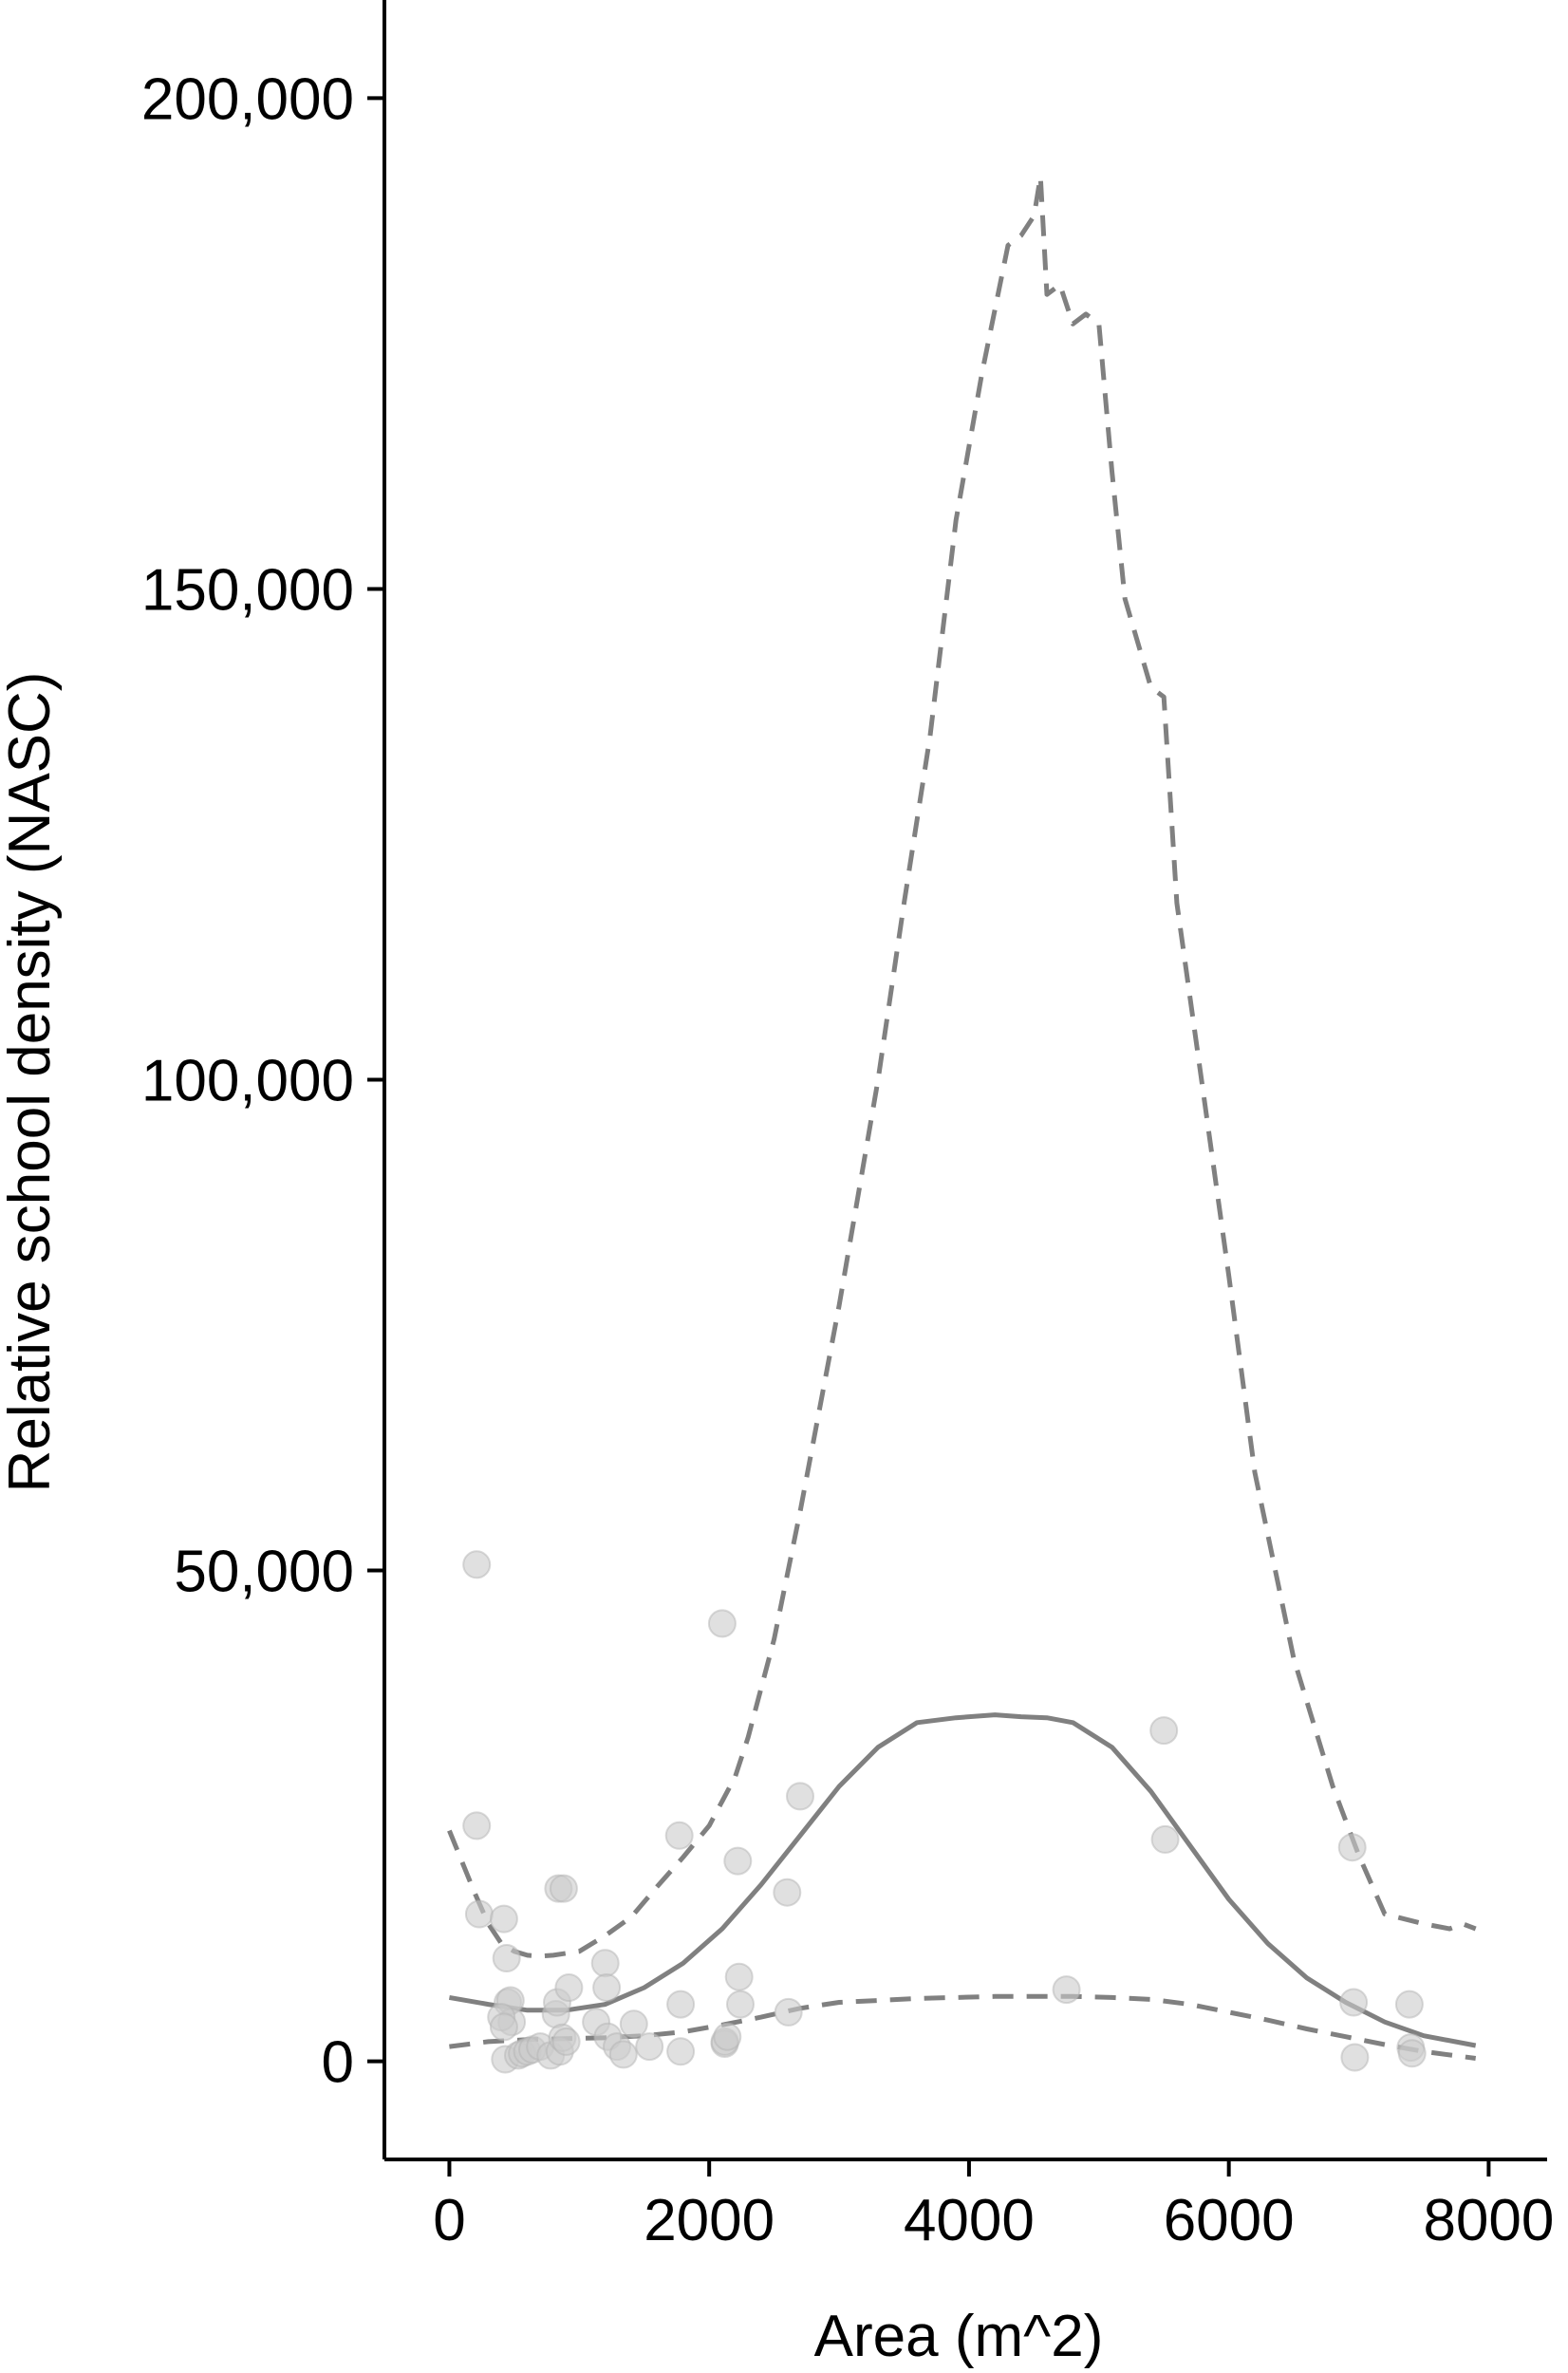  Describe the element at coordinates (959, 2336) in the screenshot. I see `x-axis-label: Area (m^2)` at that location.